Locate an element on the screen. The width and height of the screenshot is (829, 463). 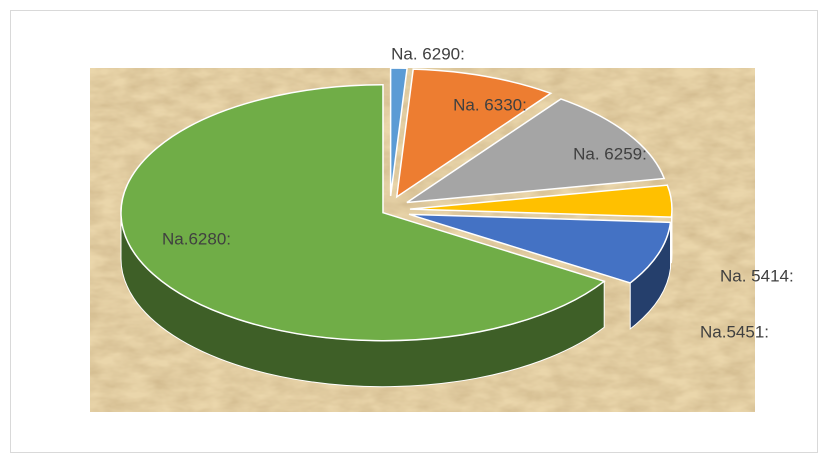
data-label: Na. 6290: is located at coordinates (428, 53).